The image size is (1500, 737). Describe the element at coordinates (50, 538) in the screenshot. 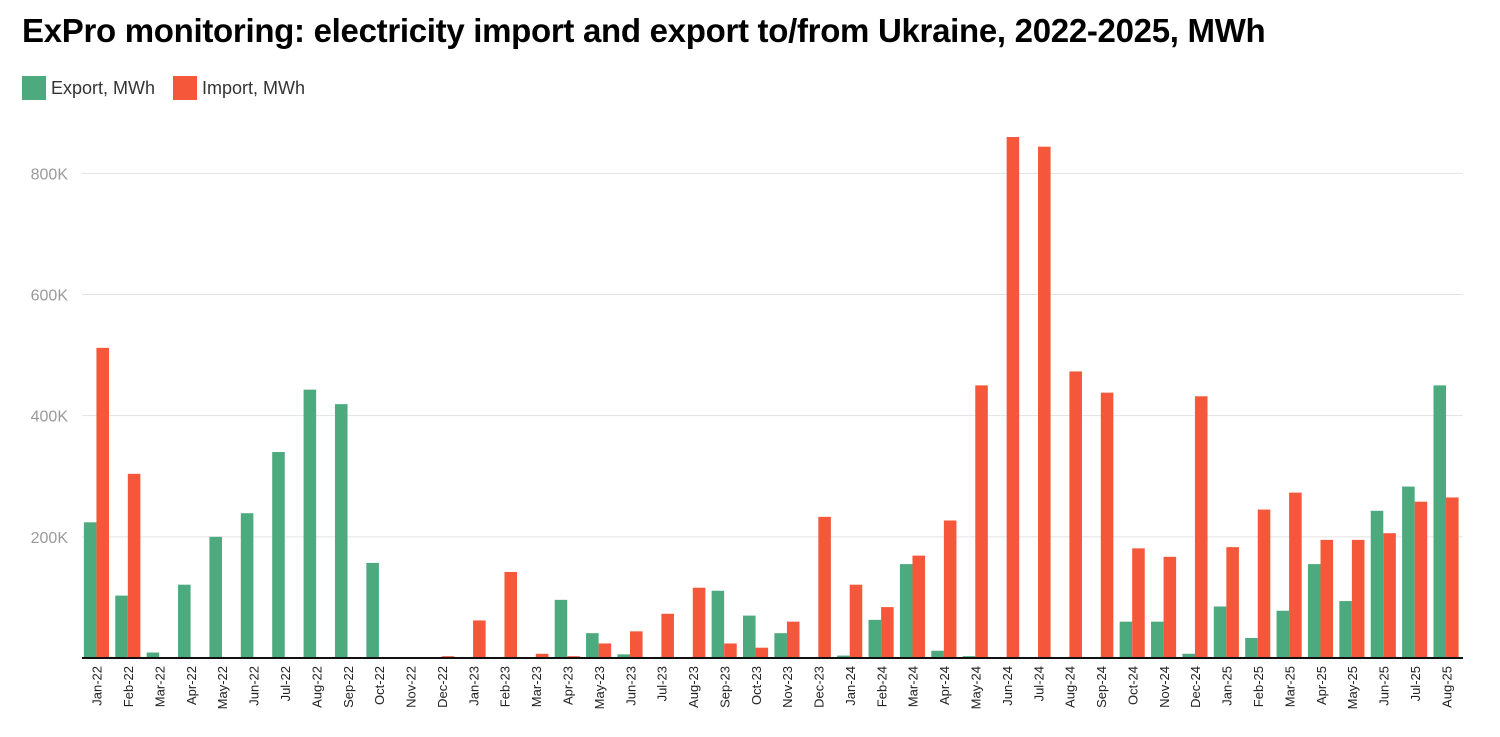

I see `y-tick-label: 200K` at that location.